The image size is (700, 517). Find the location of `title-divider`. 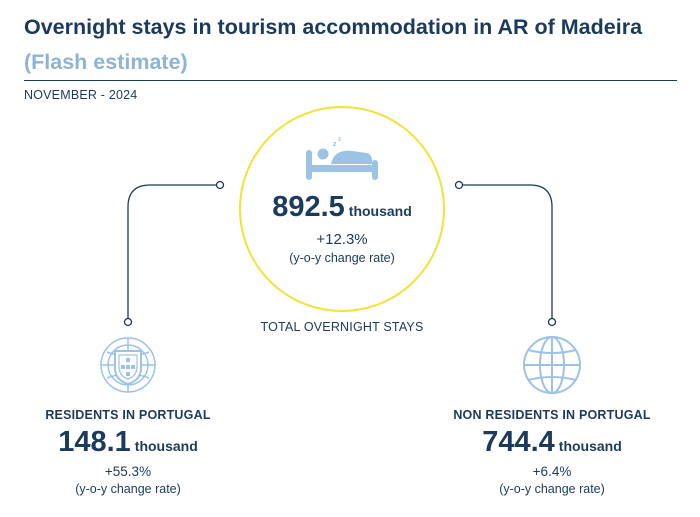

title-divider is located at coordinates (350, 80).